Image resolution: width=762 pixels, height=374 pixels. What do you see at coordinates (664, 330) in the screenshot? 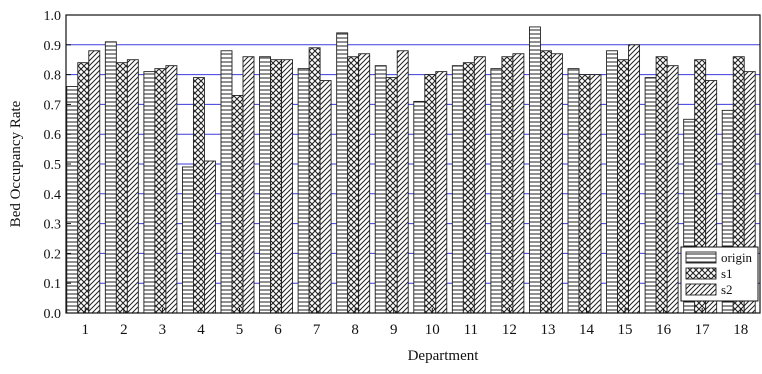
I see `x-tick-label: 16` at bounding box center [664, 330].